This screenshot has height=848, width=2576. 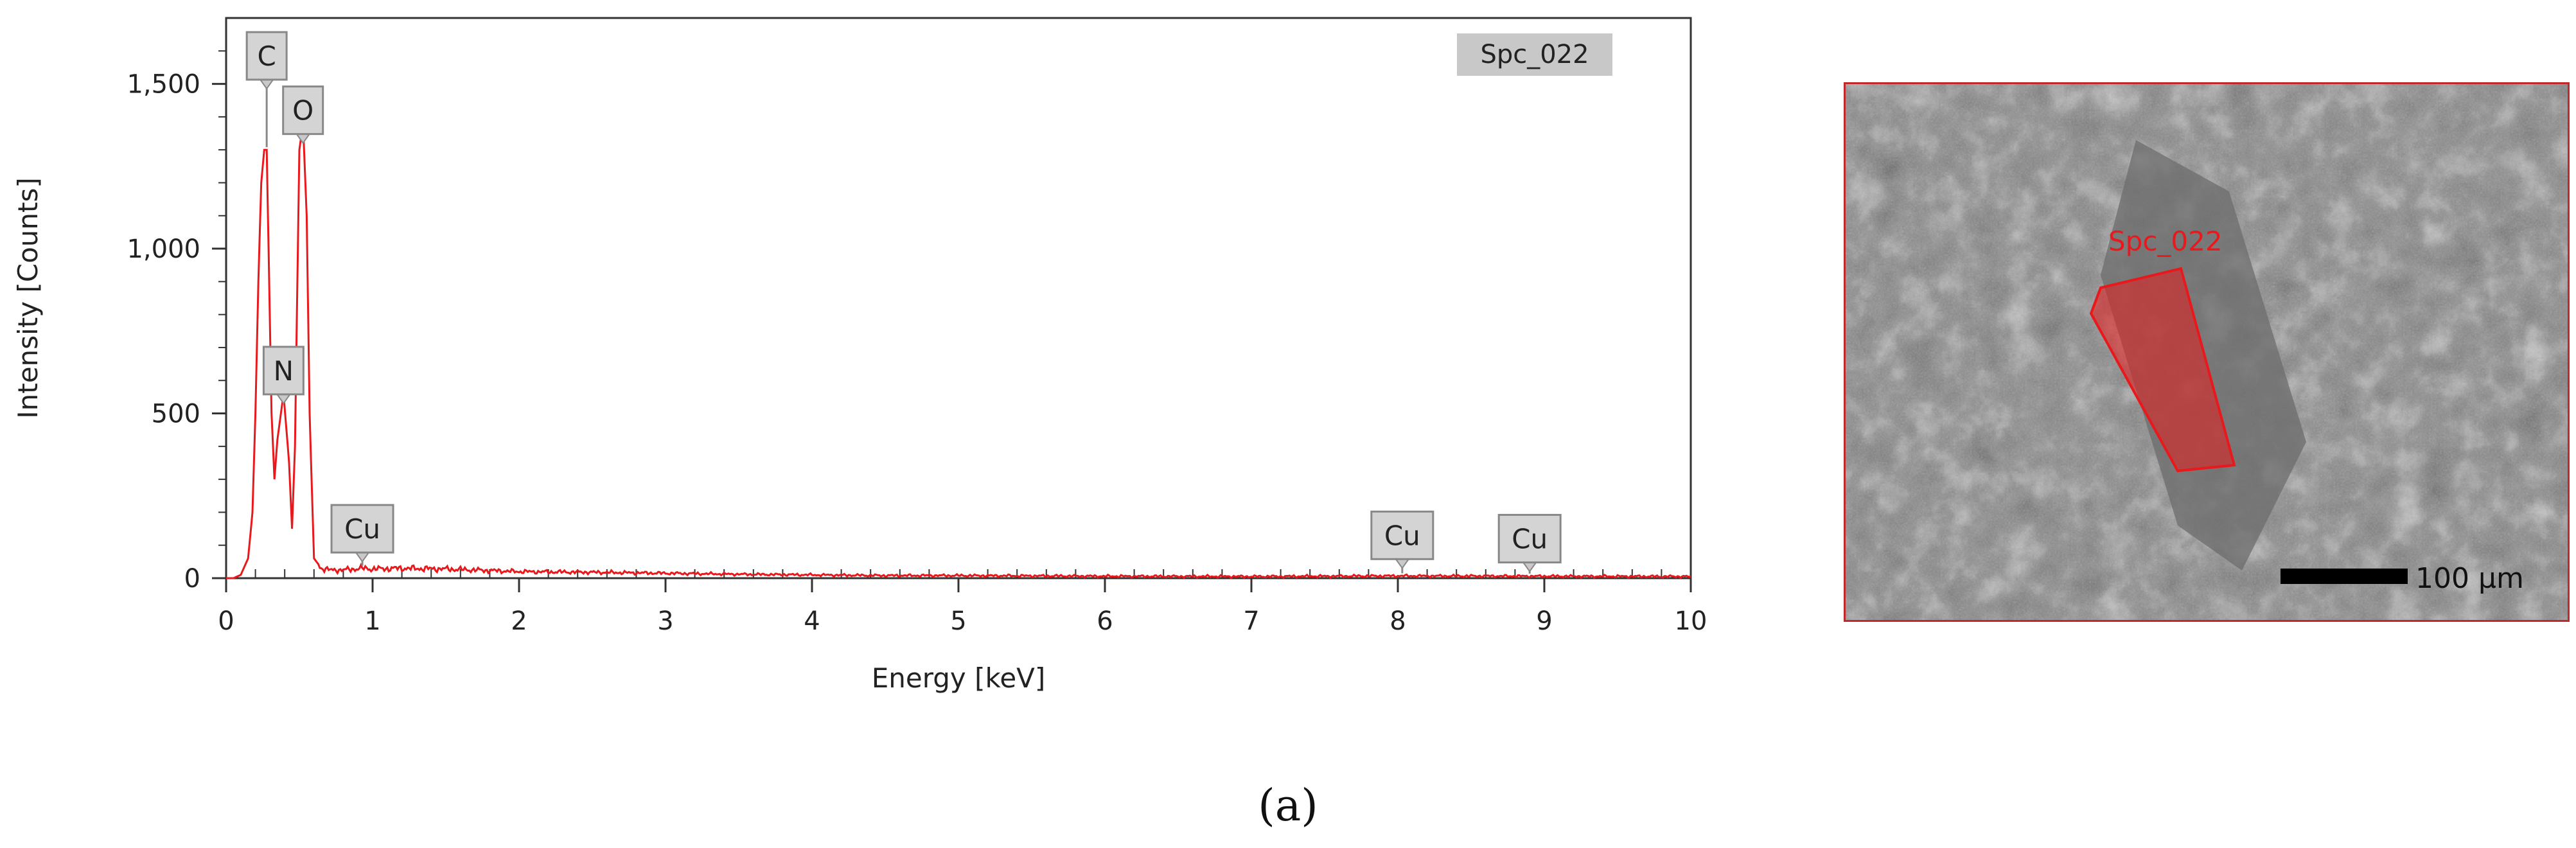 I want to click on analysis-region-label: Spc_022, so click(x=2165, y=241).